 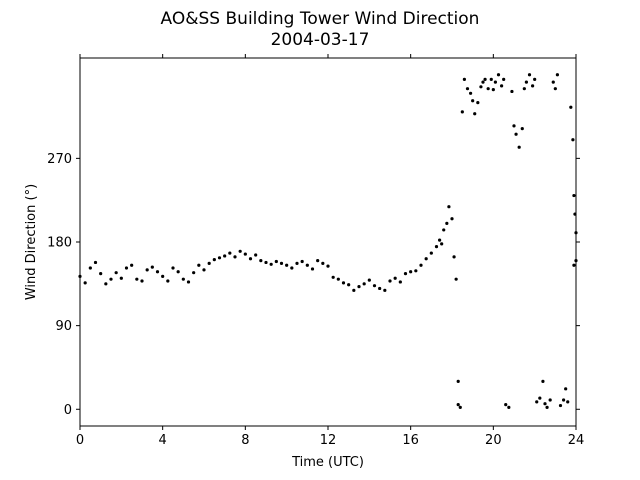 What do you see at coordinates (320, 19) in the screenshot?
I see `chart-title: AO&SS Building Tower Wind Direction` at bounding box center [320, 19].